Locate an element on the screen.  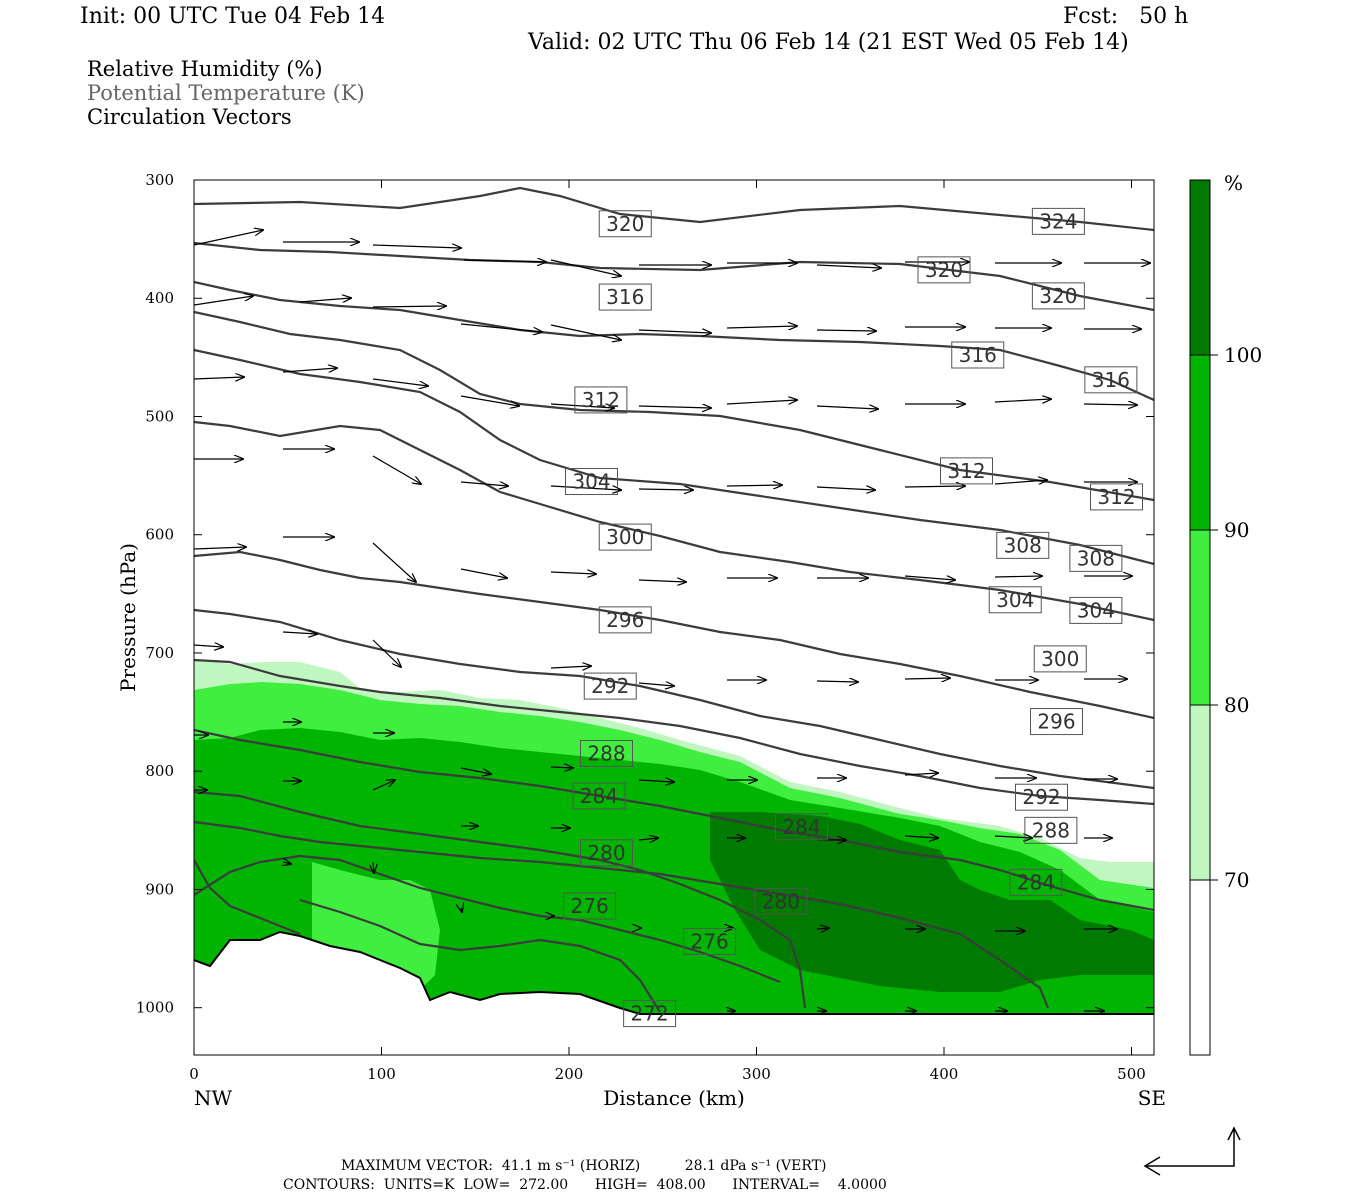
contour-label: 308 is located at coordinates (1096, 558).